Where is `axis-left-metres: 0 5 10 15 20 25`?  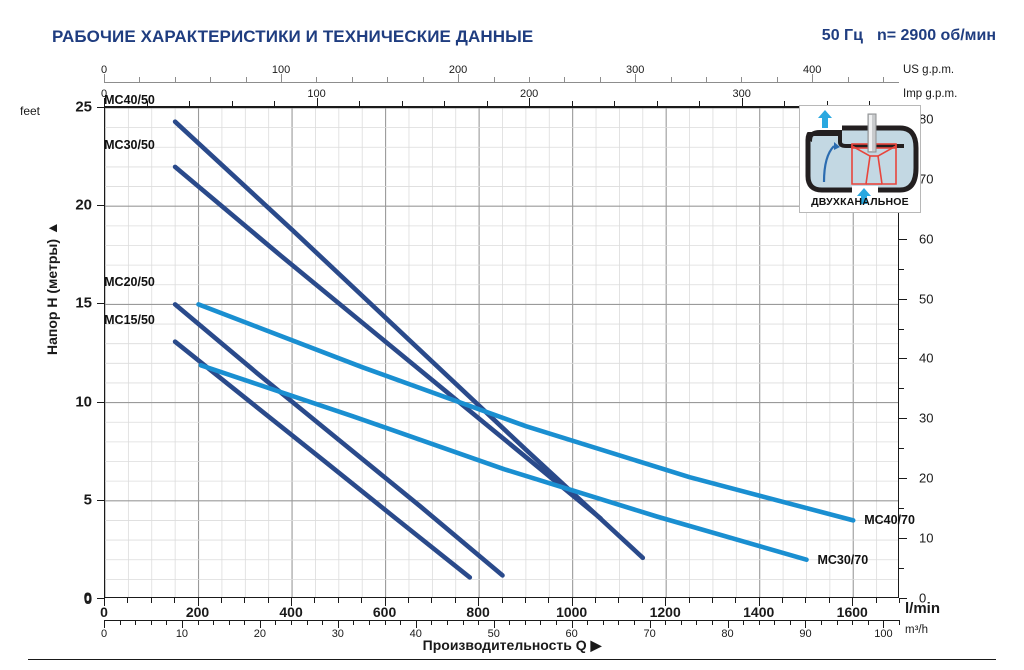
axis-left-metres: 0 5 10 15 20 25 is located at coordinates (52, 353).